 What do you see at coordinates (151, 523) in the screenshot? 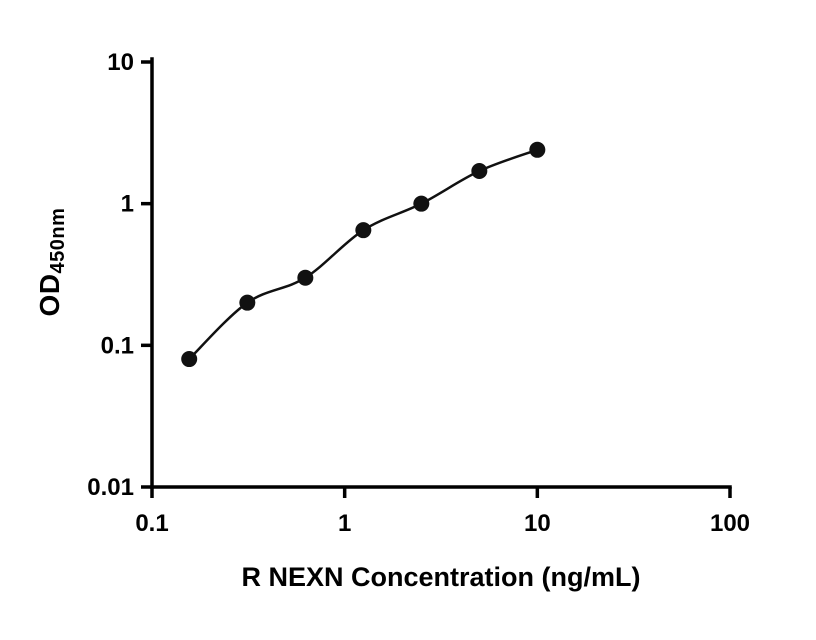
I see `x-tick-label: 0.1` at bounding box center [151, 523].